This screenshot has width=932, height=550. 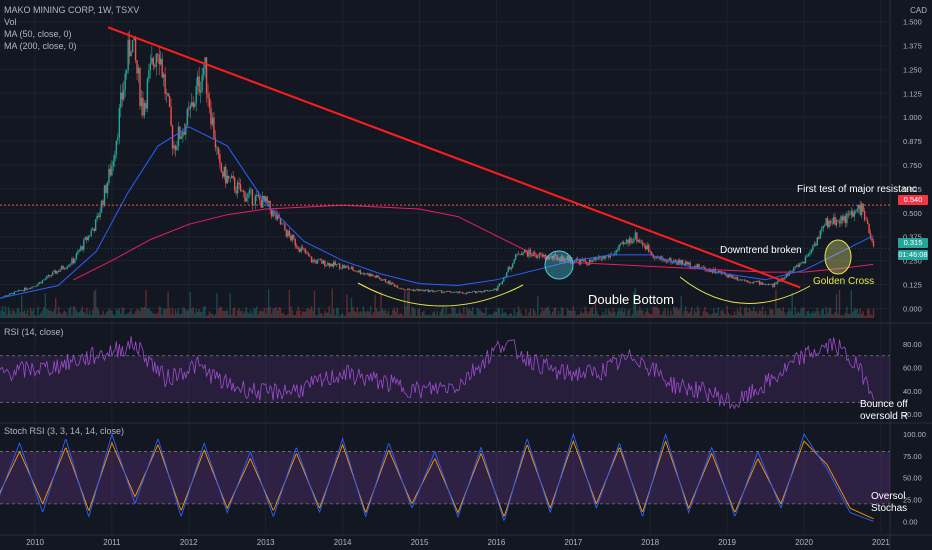 I want to click on vol-legend: Vol, so click(x=10, y=22).